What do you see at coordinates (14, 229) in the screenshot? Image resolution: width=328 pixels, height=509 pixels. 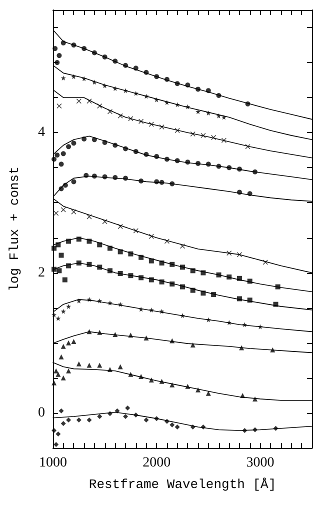 I see `y-axis-title: log Flux + const` at bounding box center [14, 229].